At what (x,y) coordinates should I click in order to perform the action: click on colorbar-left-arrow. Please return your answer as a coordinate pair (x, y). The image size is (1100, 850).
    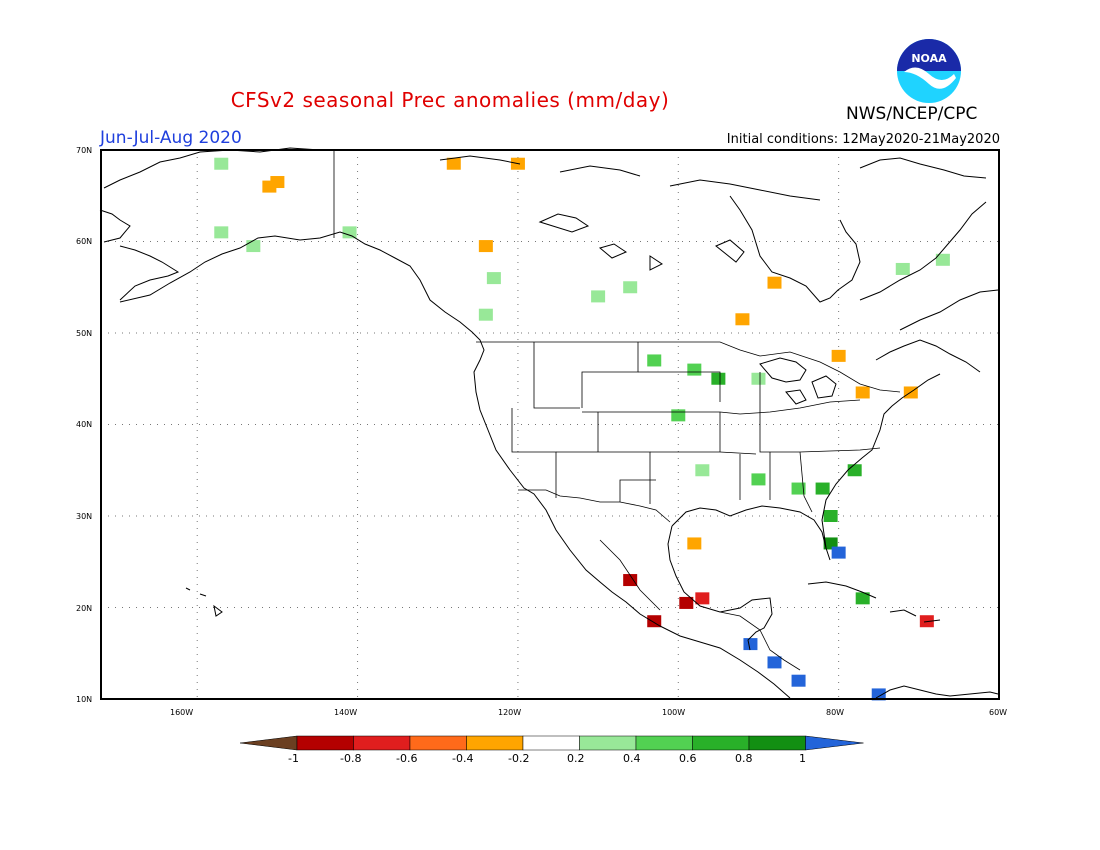
    Looking at the image, I should click on (268, 743).